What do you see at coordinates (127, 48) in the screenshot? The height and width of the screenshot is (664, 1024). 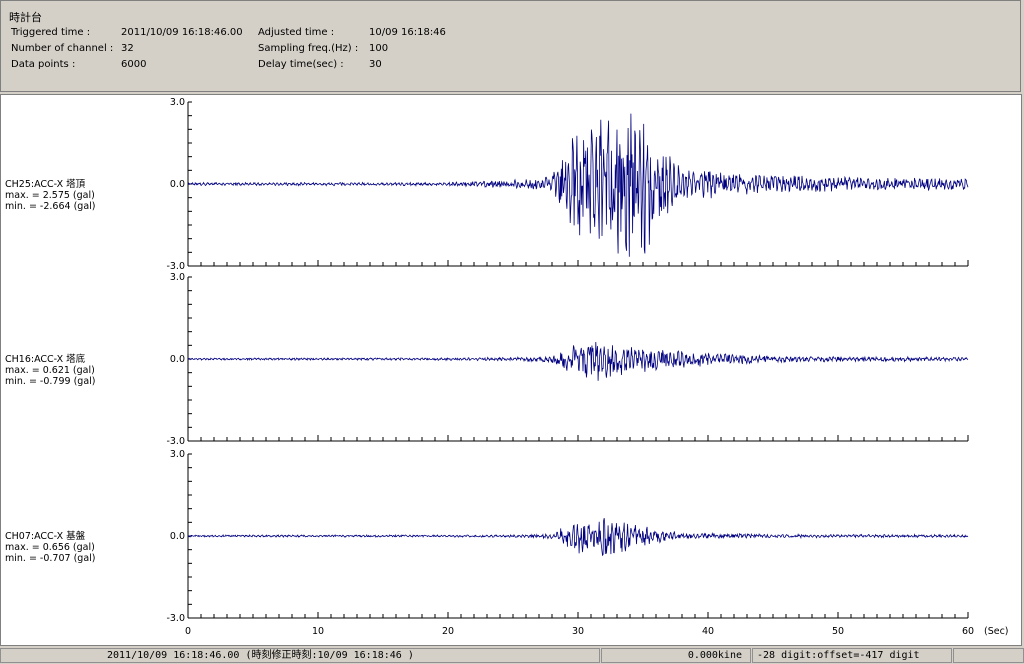 I see `channel-count-value: 32` at bounding box center [127, 48].